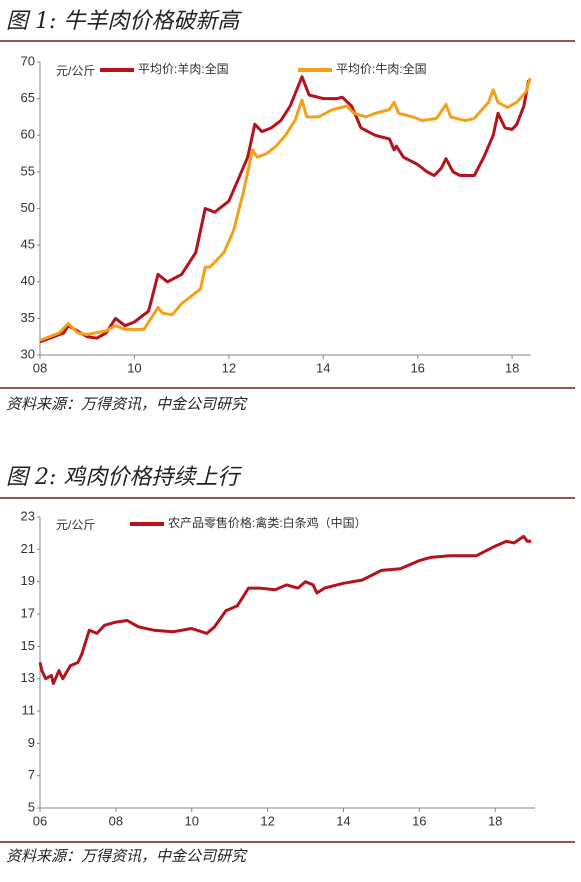 Image resolution: width=581 pixels, height=882 pixels. I want to click on figure-title: 图 1: 牛羊肉价格破新高, so click(124, 21).